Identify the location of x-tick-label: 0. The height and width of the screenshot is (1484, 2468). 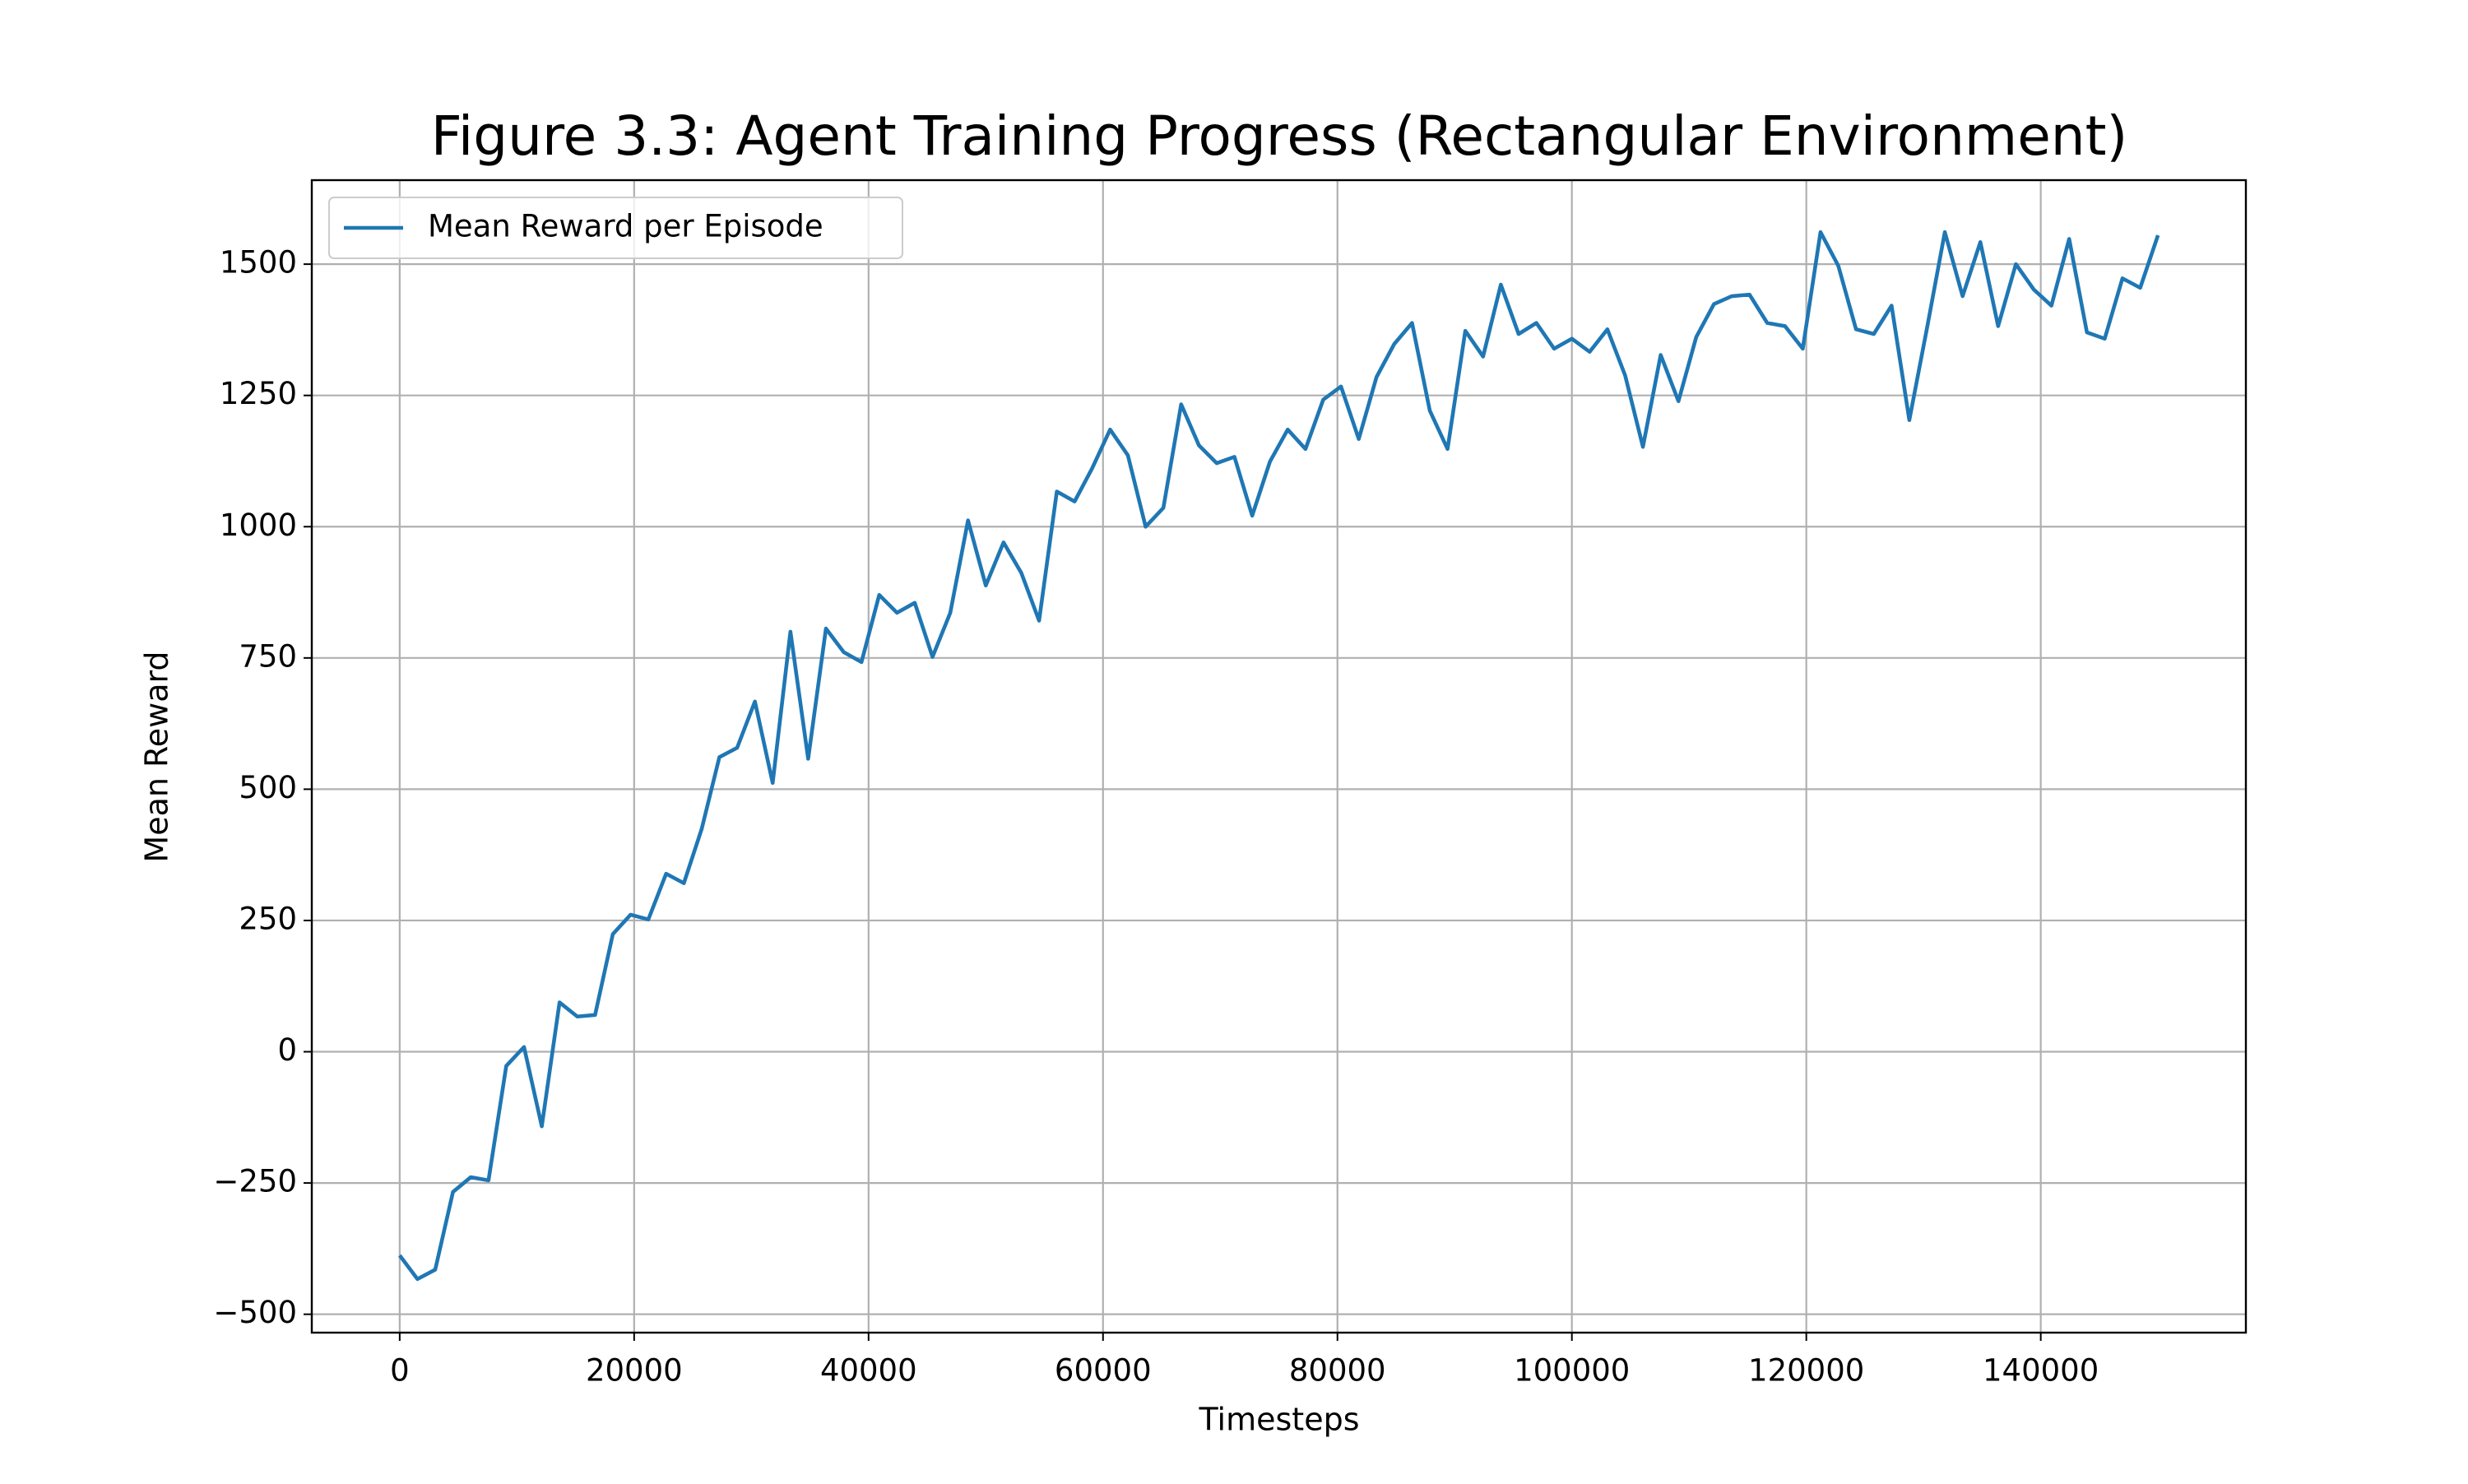
(400, 1371).